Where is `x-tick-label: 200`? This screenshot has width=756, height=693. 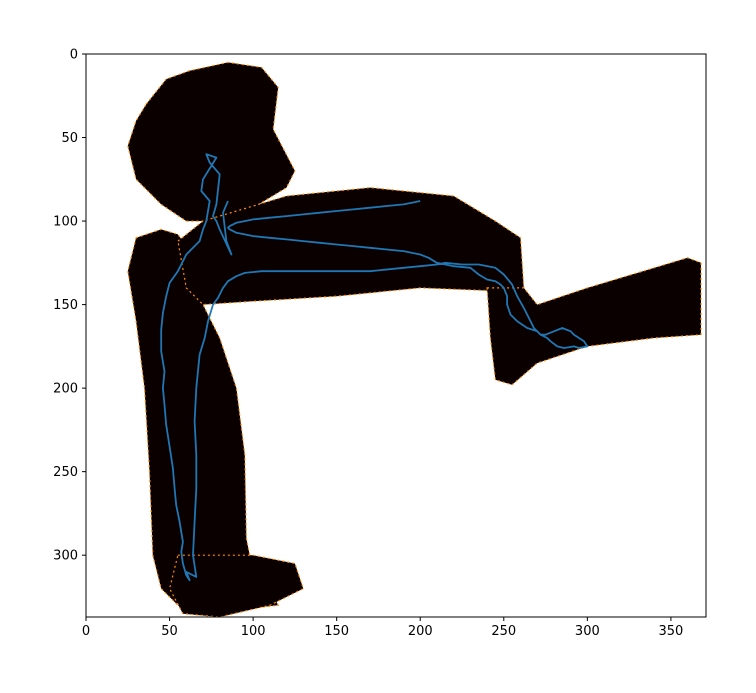
x-tick-label: 200 is located at coordinates (420, 631).